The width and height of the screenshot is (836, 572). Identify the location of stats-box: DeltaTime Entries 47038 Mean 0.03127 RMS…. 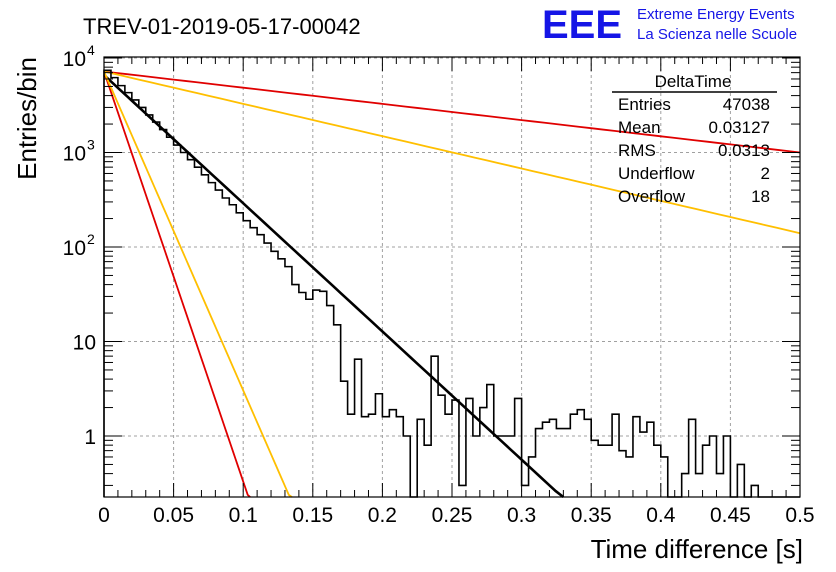
(694, 139).